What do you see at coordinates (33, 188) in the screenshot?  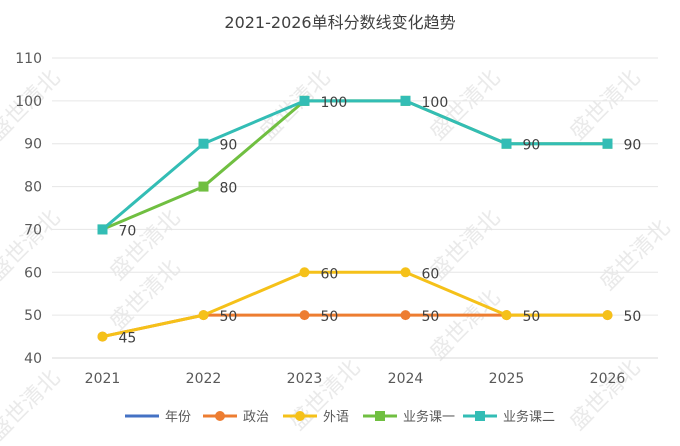 I see `y-tick-label: 80` at bounding box center [33, 188].